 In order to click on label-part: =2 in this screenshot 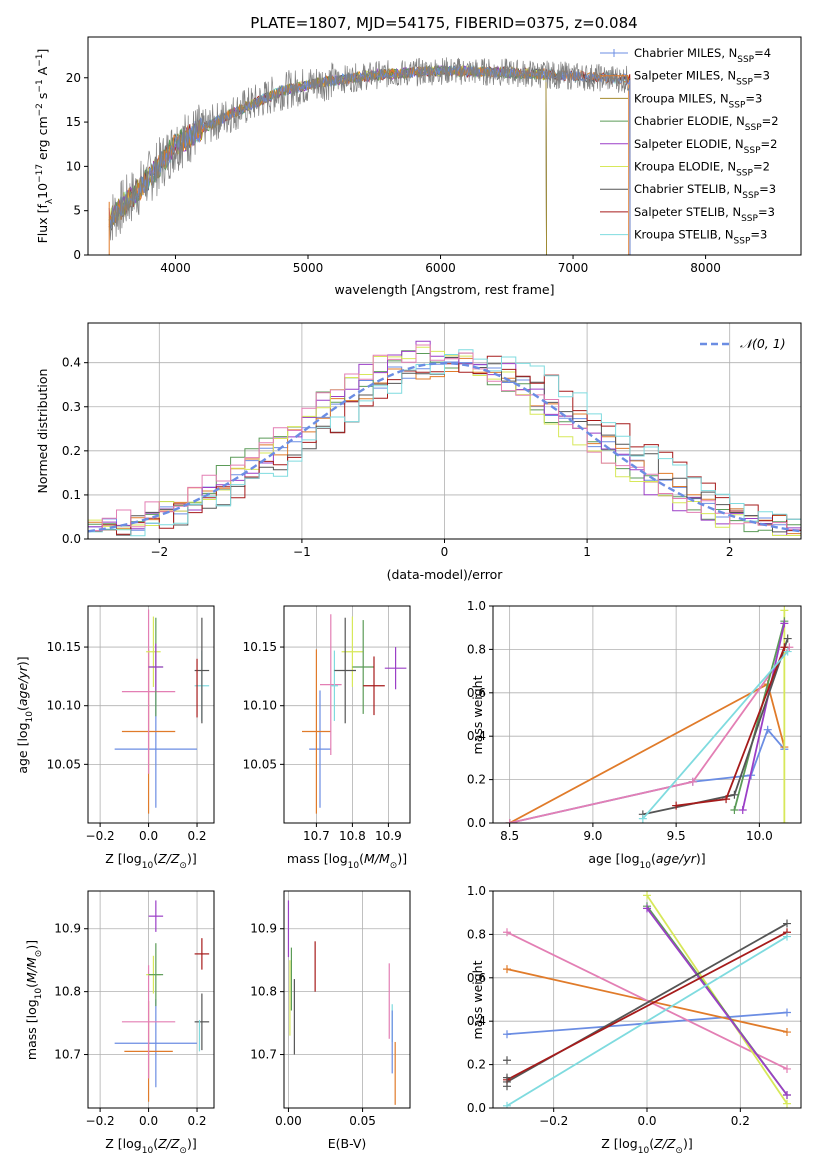, I will do `click(770, 121)`.